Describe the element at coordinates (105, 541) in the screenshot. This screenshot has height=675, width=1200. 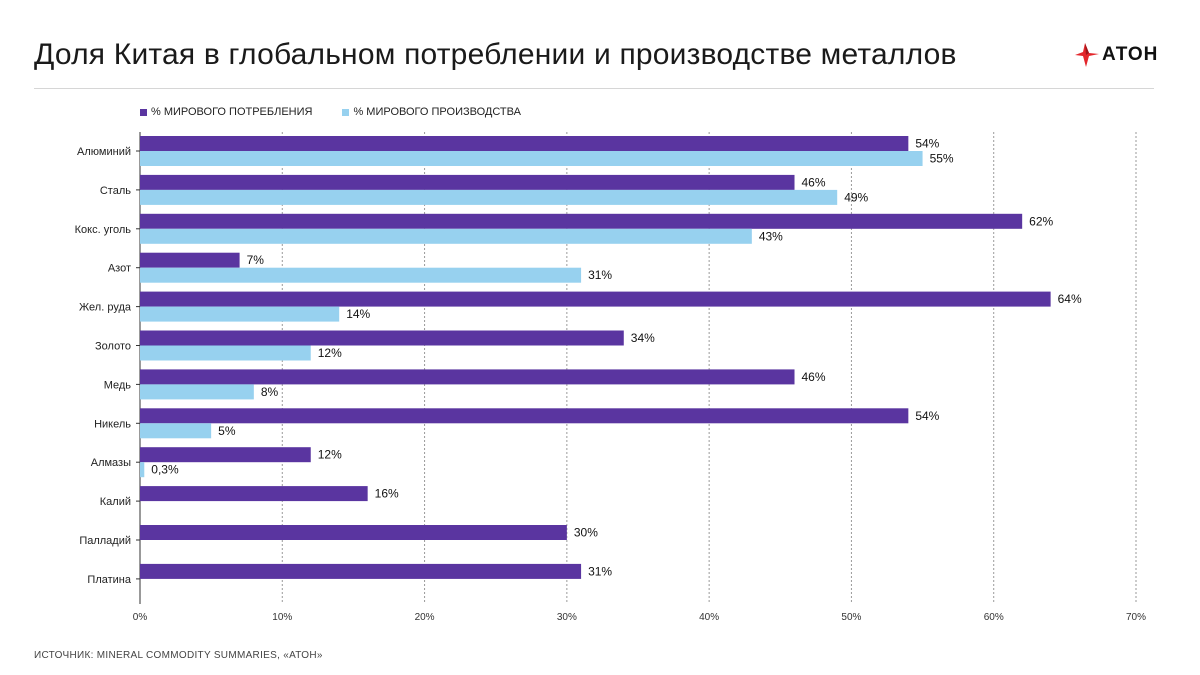
I see `category-label: Палладий` at that location.